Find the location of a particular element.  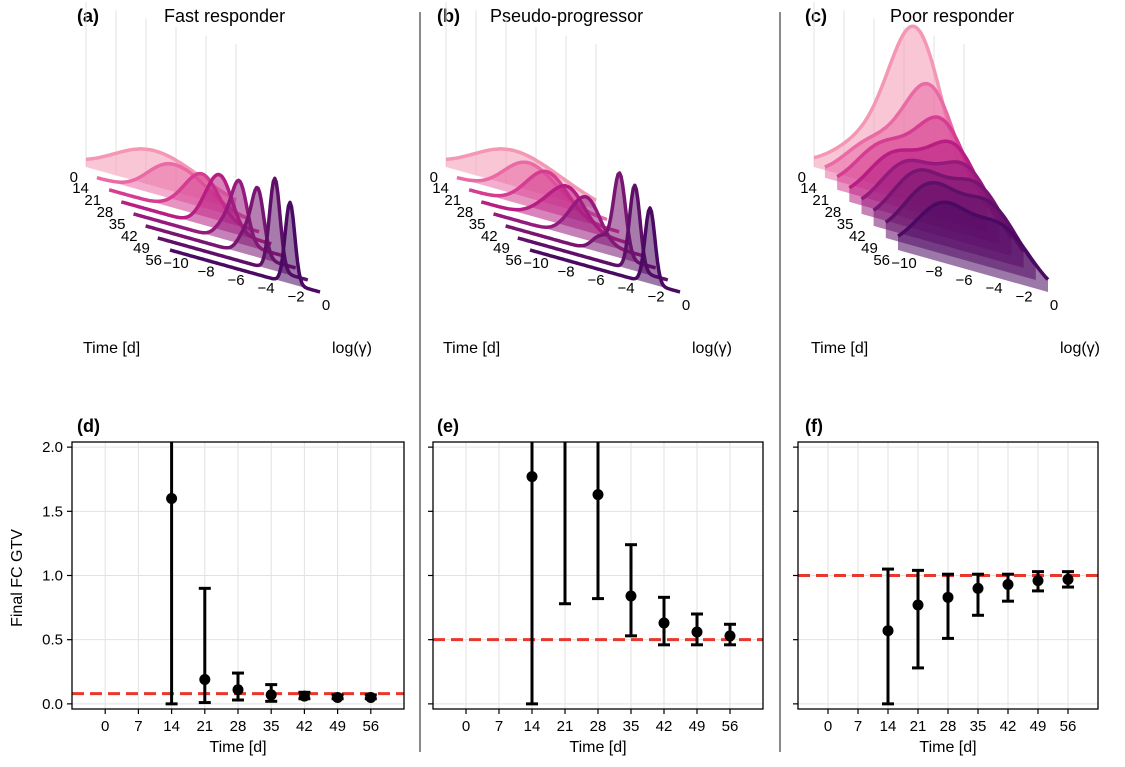

time-tick-label: 0 is located at coordinates (802, 177).